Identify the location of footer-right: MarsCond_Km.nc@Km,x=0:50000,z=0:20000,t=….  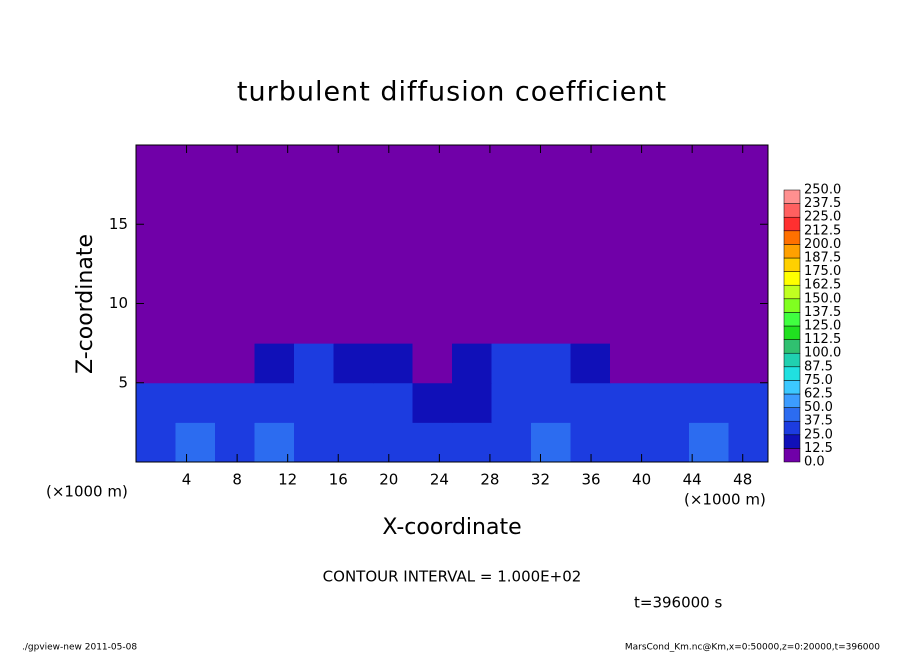
(752, 648).